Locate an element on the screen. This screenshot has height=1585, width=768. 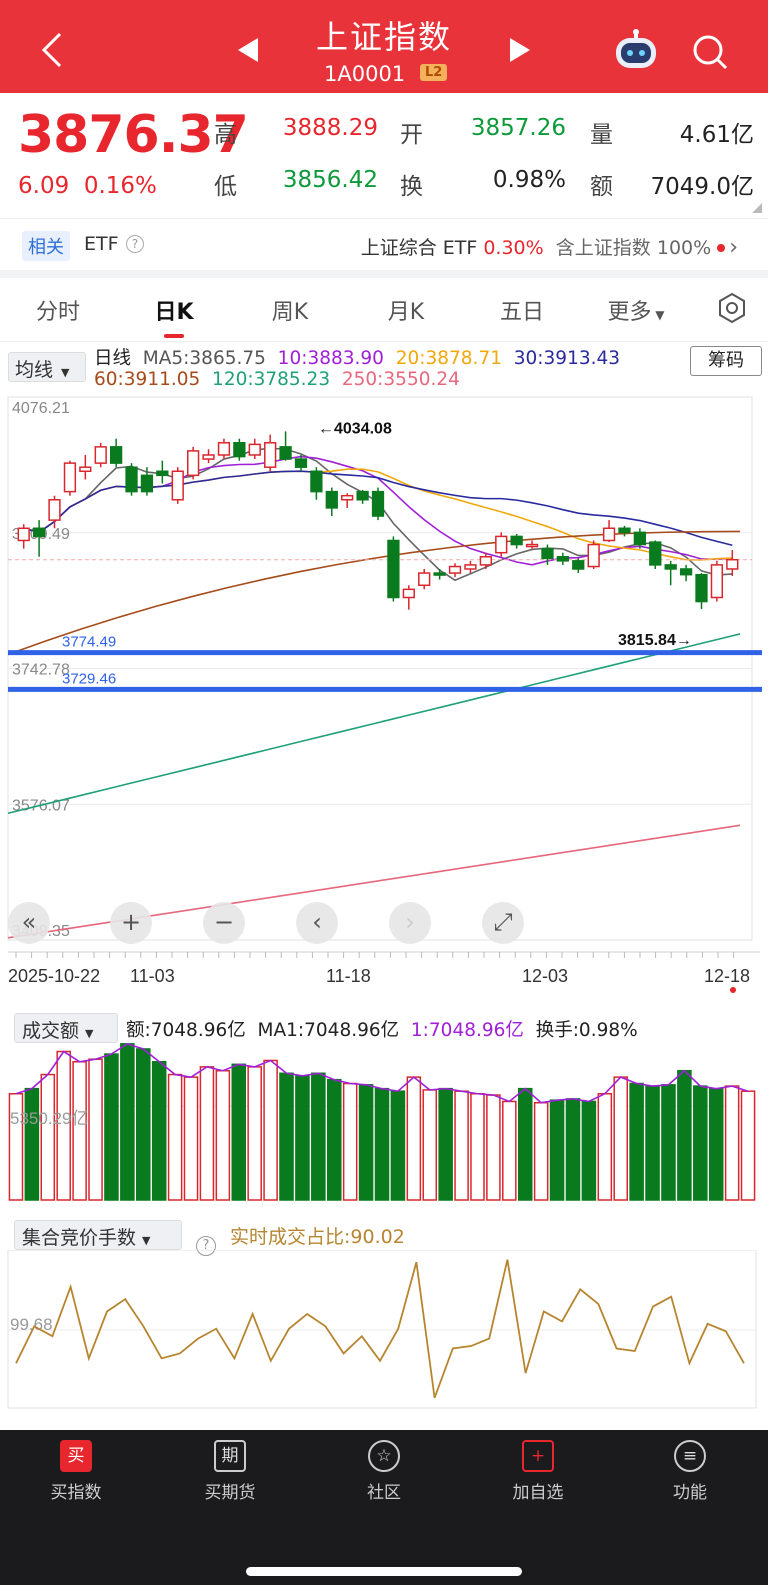
related-tag: 相关 is located at coordinates (46, 246).